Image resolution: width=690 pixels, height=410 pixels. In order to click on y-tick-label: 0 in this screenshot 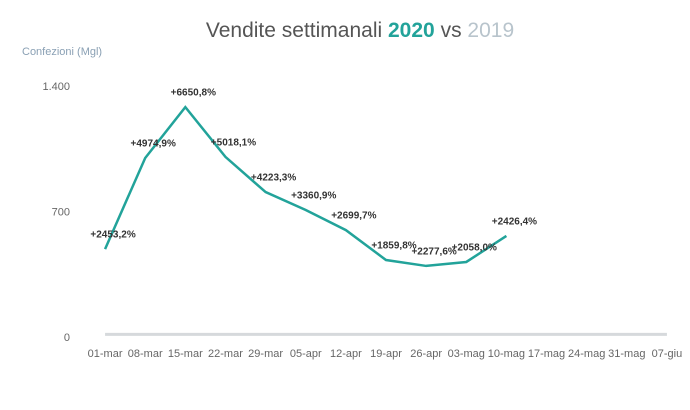, I will do `click(67, 338)`.